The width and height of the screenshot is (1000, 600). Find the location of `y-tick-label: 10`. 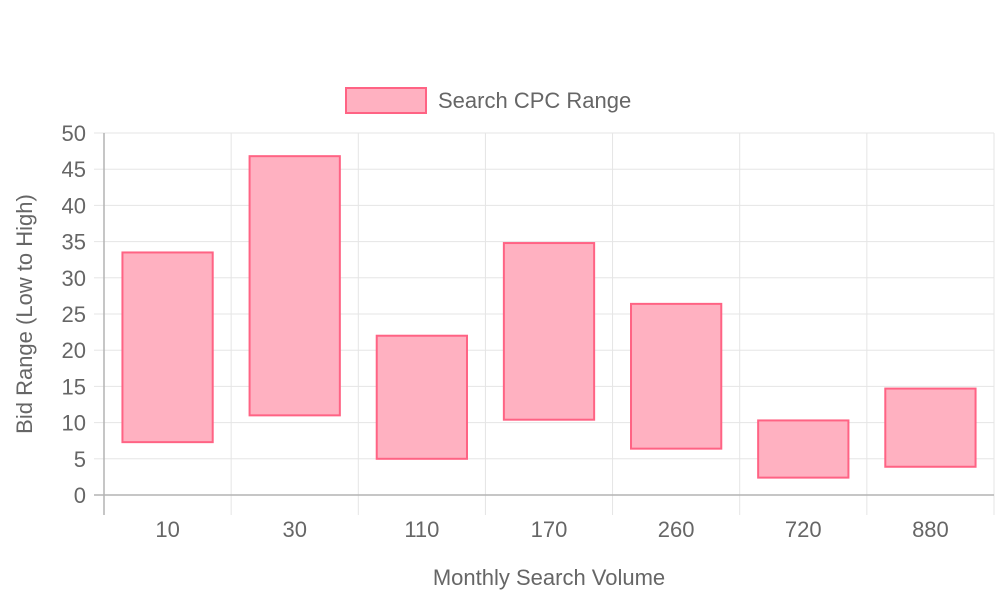

y-tick-label: 10 is located at coordinates (74, 423).